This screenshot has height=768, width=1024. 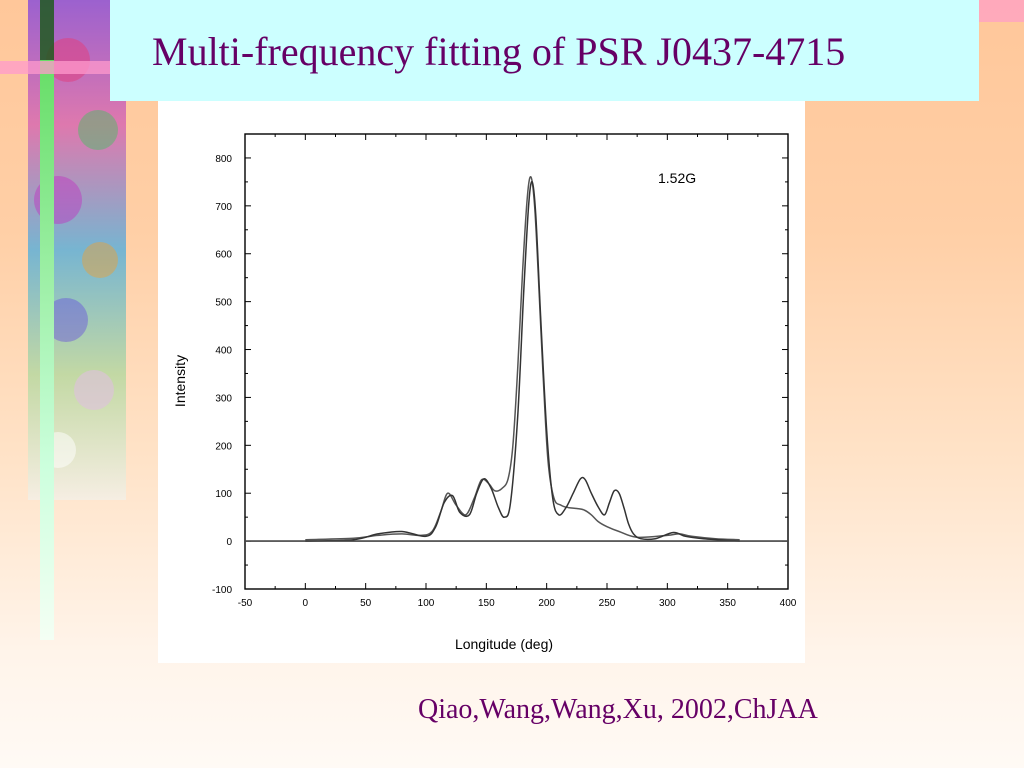 What do you see at coordinates (607, 603) in the screenshot?
I see `x-tick-label: 250` at bounding box center [607, 603].